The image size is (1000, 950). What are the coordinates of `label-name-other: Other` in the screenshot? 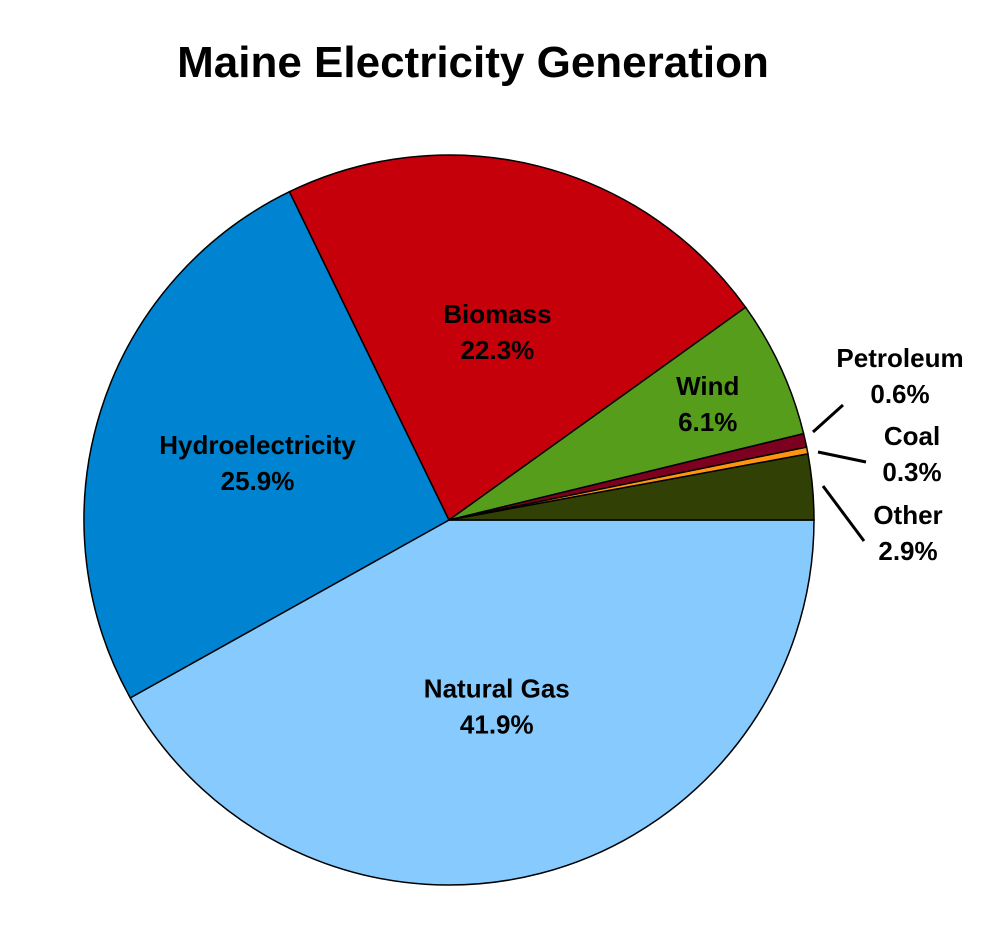 It's located at (907, 515).